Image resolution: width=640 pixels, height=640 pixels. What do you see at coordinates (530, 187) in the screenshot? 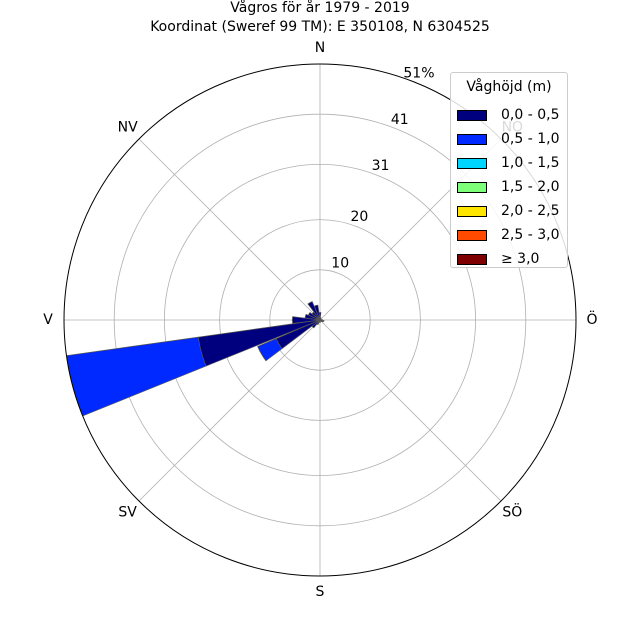
I see `legend-label: 1,5 - 2,0` at bounding box center [530, 187].